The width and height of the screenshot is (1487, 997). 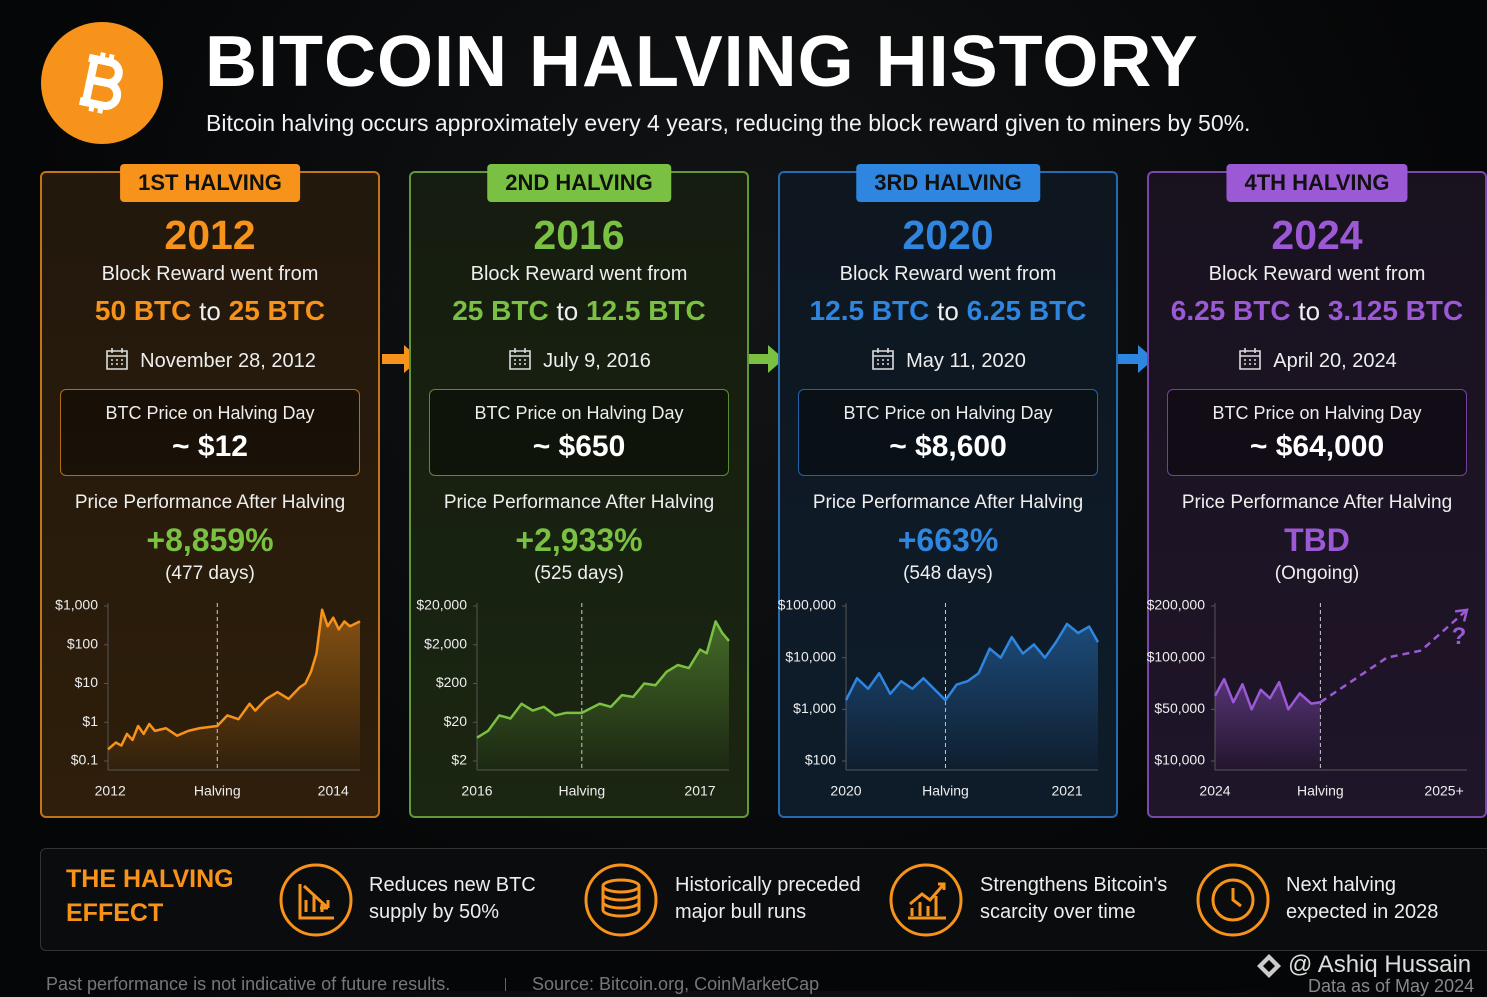 What do you see at coordinates (579, 573) in the screenshot?
I see `duration: (525 days)` at bounding box center [579, 573].